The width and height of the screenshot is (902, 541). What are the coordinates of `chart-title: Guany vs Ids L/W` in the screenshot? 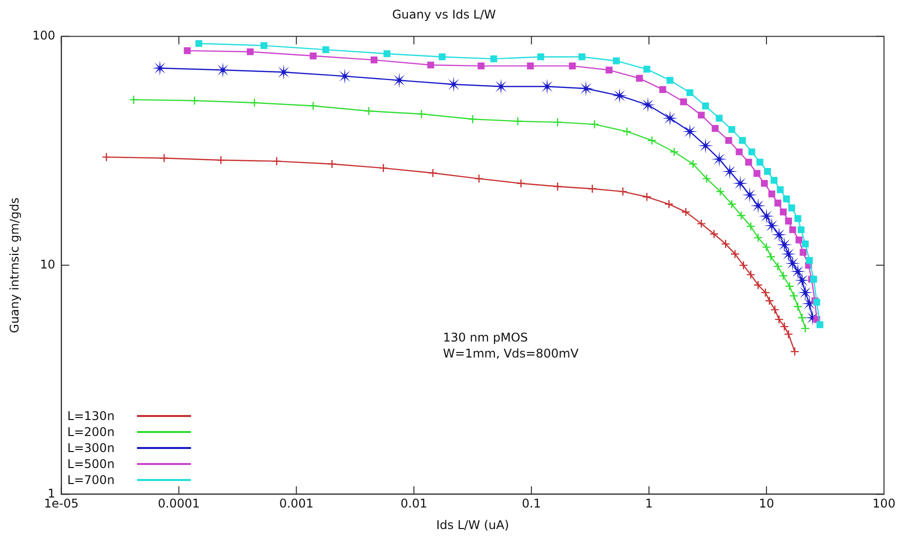 It's located at (444, 14).